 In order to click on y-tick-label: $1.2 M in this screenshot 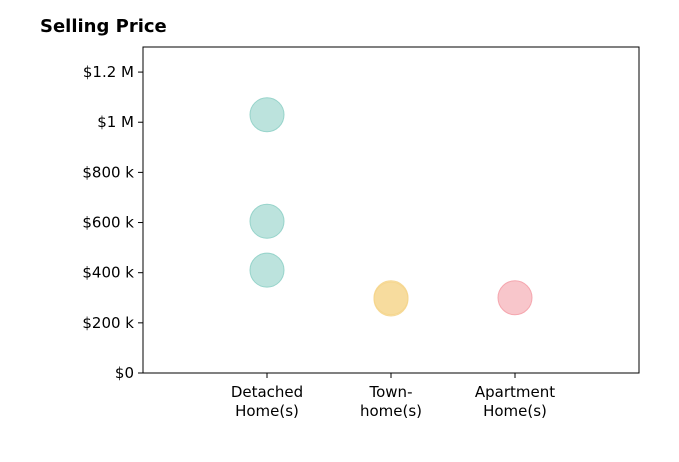, I will do `click(108, 72)`.